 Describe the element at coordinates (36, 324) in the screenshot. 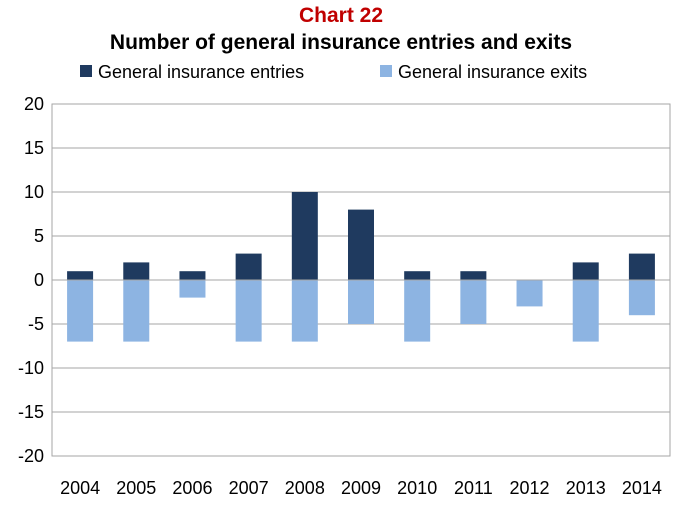

I see `y-tick-label: -5` at that location.